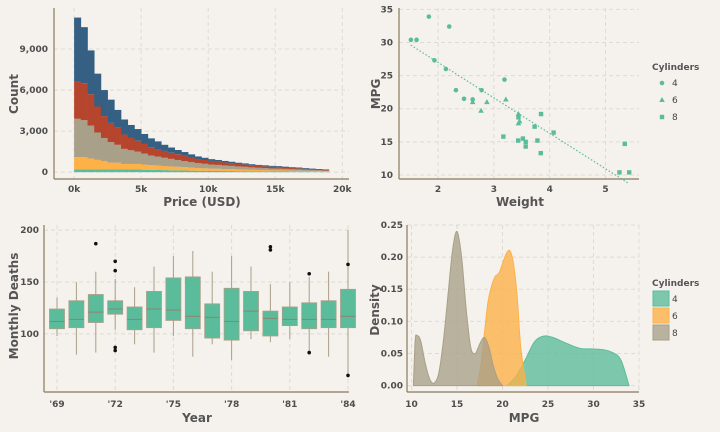 The height and width of the screenshot is (432, 720). Describe the element at coordinates (639, 405) in the screenshot. I see `density-x-tick: 35` at that location.